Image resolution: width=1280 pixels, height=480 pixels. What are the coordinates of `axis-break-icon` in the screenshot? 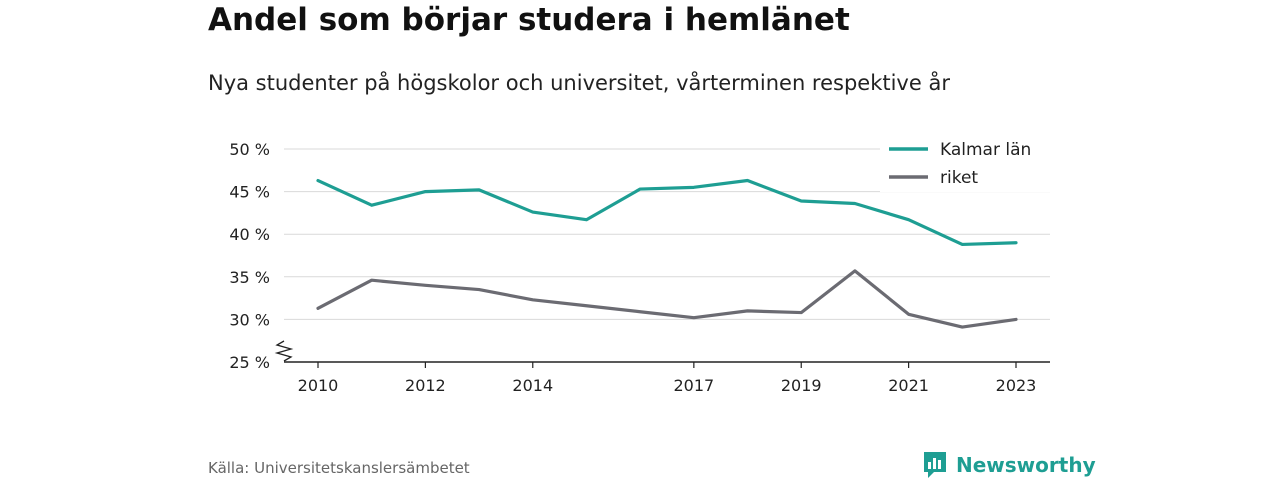 It's located at (284, 351).